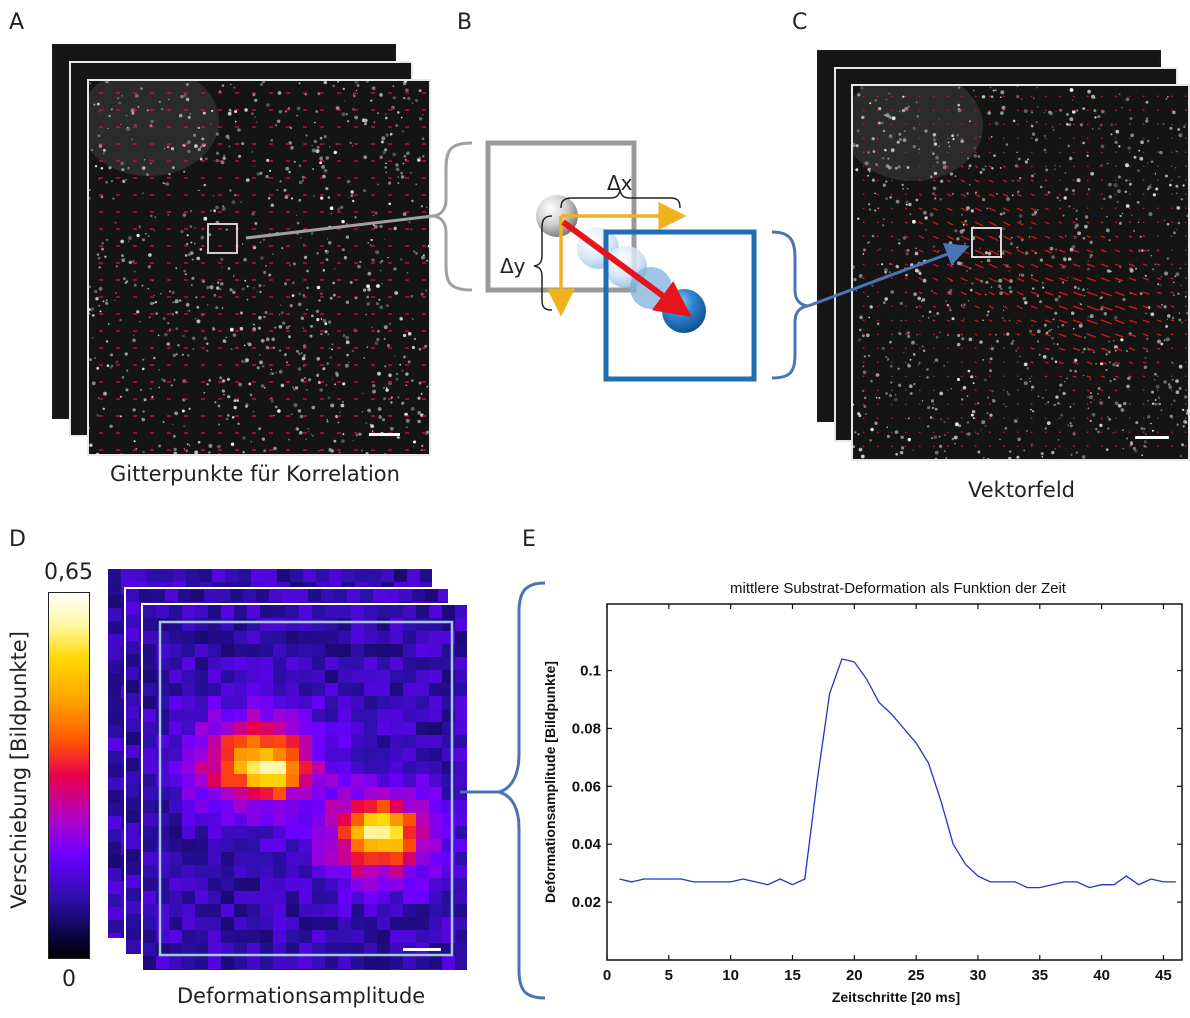 The width and height of the screenshot is (1190, 1018). I want to click on series-line, so click(897, 773).